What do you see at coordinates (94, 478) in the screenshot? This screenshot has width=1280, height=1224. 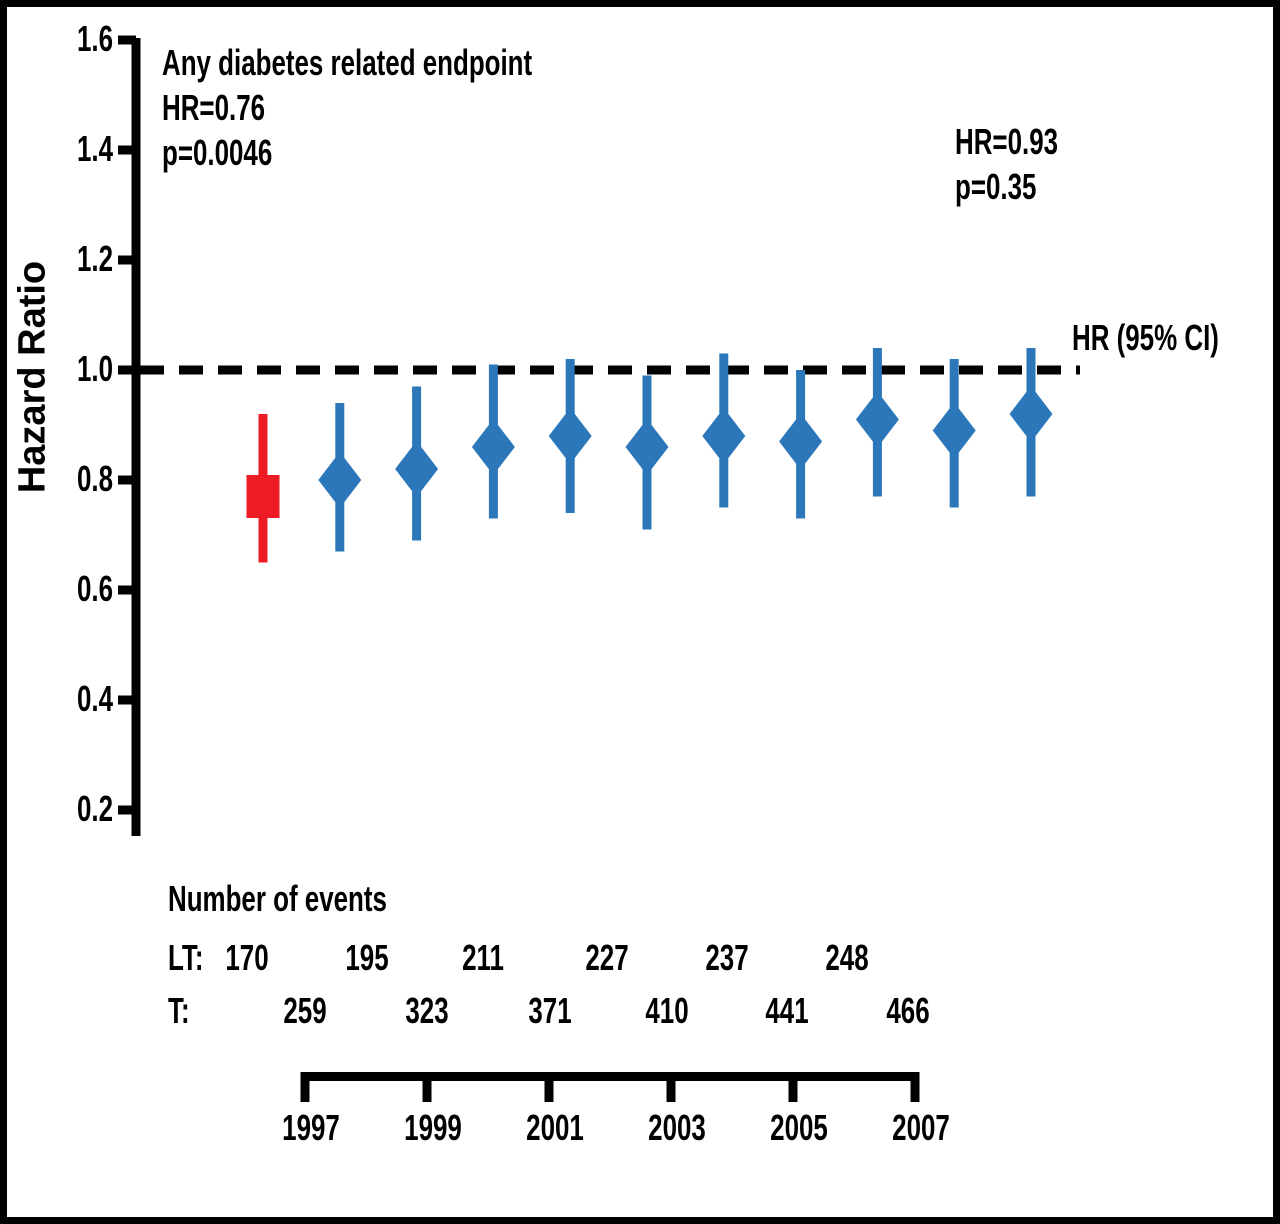 I see `y-tick-label: 0.8` at bounding box center [94, 478].